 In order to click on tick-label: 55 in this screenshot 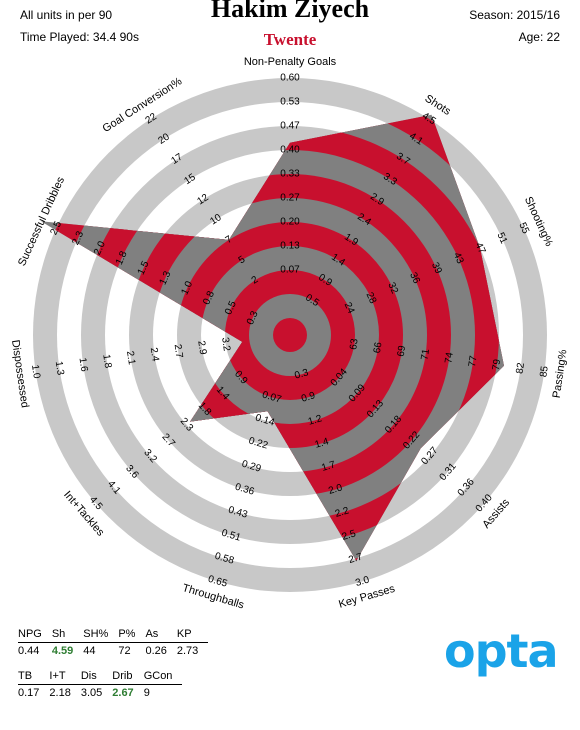, I will do `click(523, 228)`.